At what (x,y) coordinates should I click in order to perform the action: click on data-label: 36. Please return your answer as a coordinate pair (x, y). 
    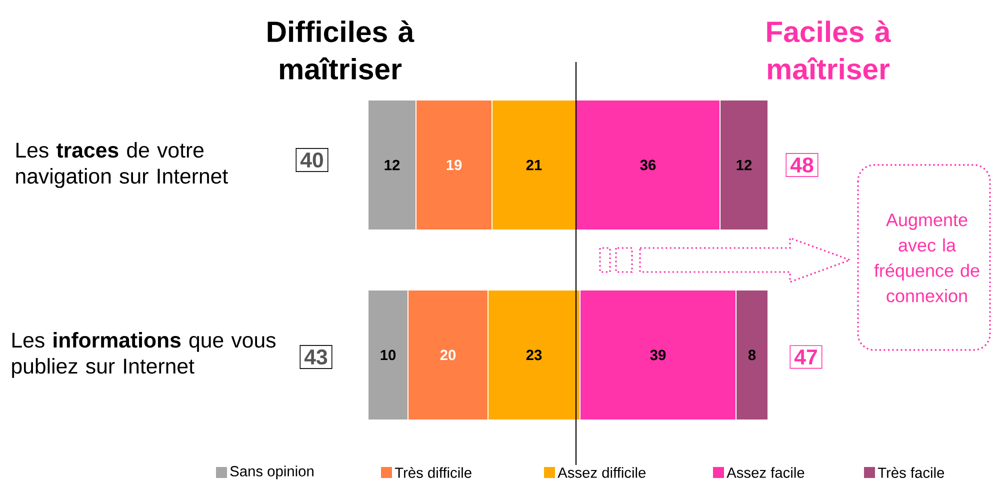
    Looking at the image, I should click on (648, 165).